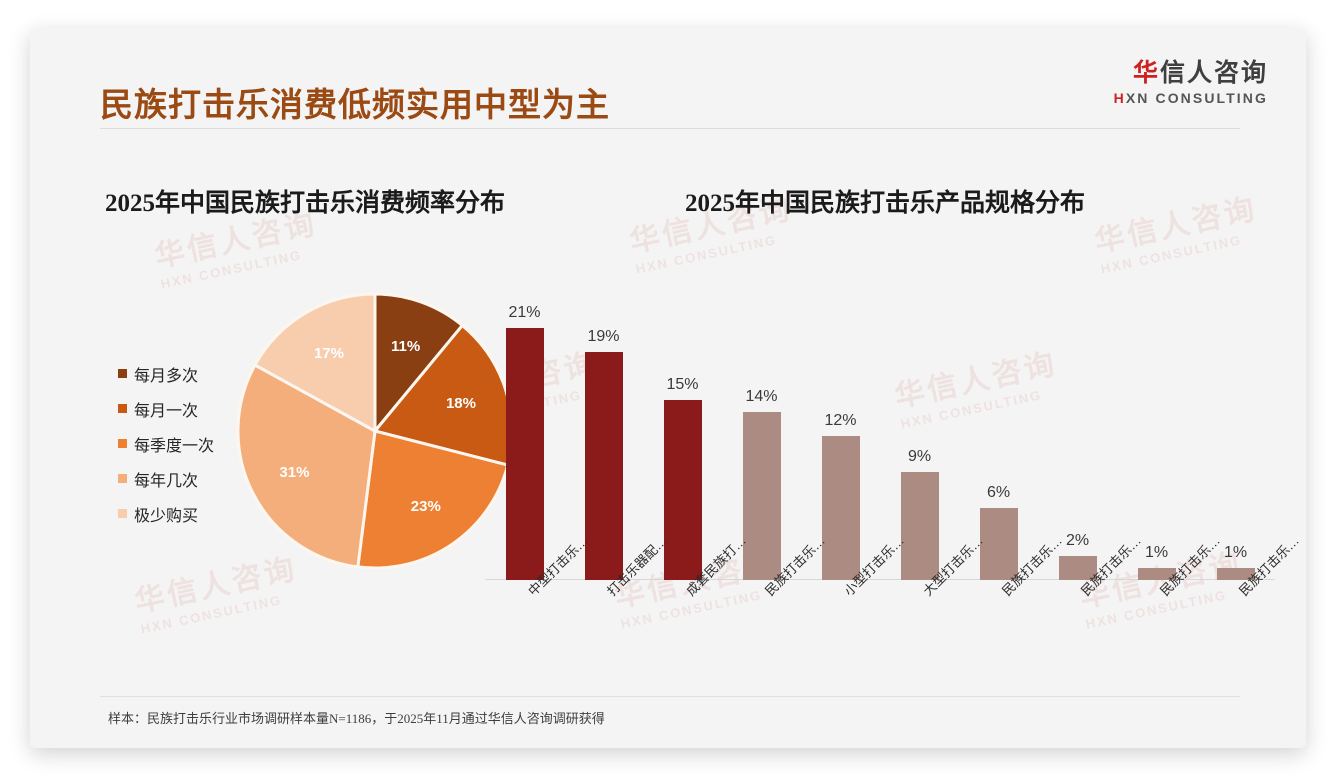 The width and height of the screenshot is (1340, 780). What do you see at coordinates (880, 579) in the screenshot?
I see `bar-baseline` at bounding box center [880, 579].